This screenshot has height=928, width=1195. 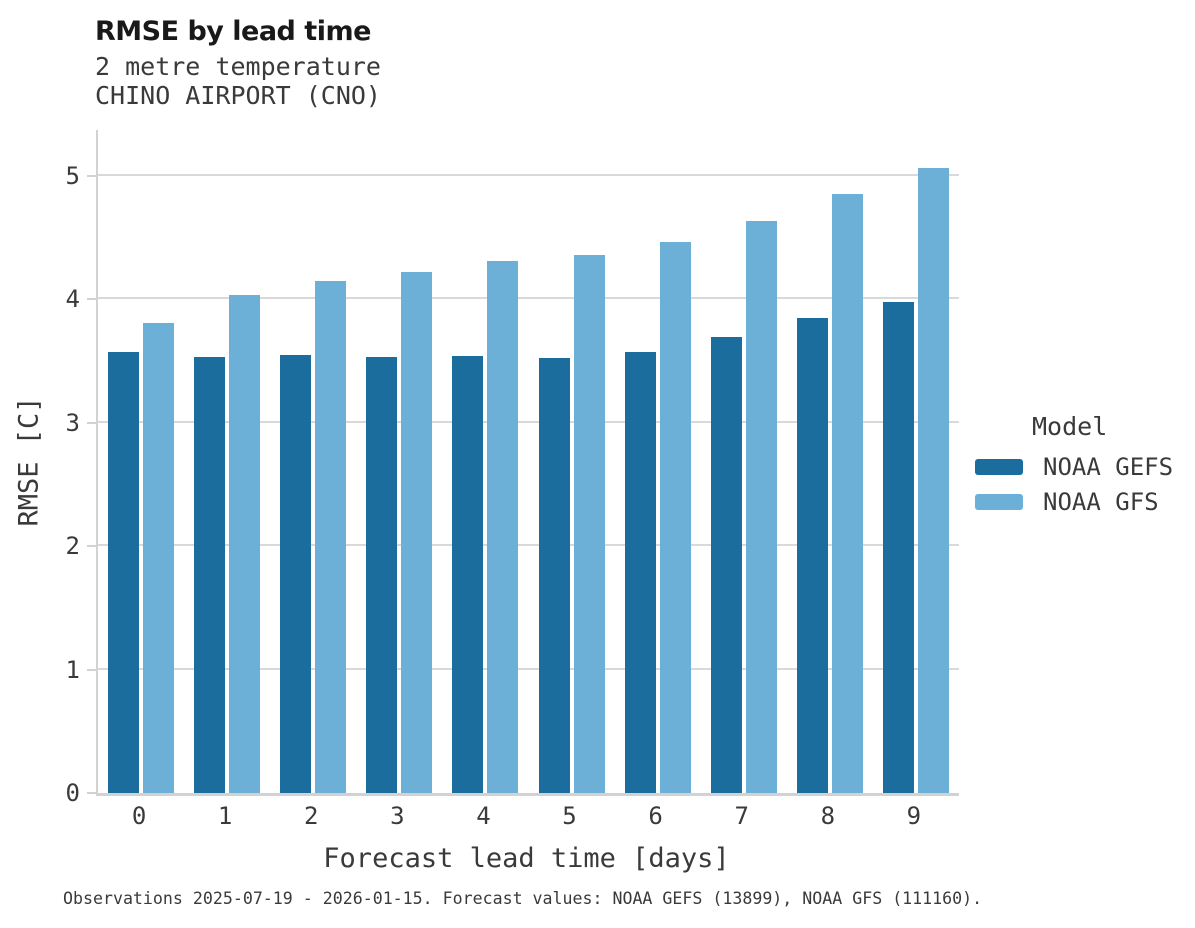 What do you see at coordinates (999, 467) in the screenshot?
I see `legend-swatch-noaa-gefs` at bounding box center [999, 467].